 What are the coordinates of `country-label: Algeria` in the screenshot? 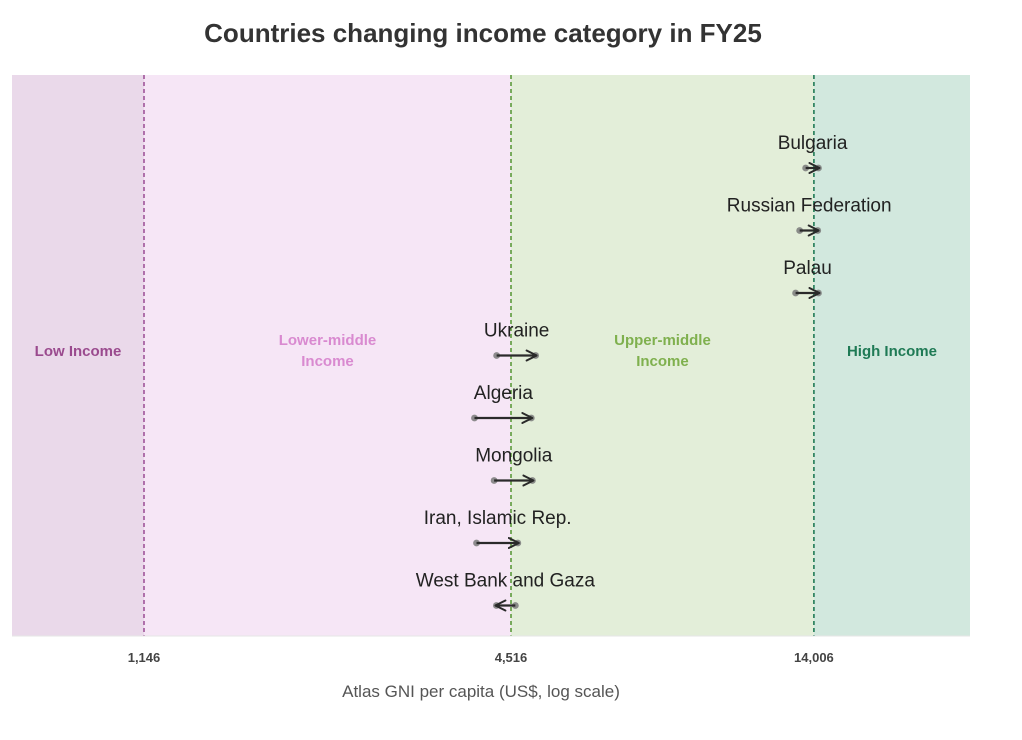 It's located at (504, 393).